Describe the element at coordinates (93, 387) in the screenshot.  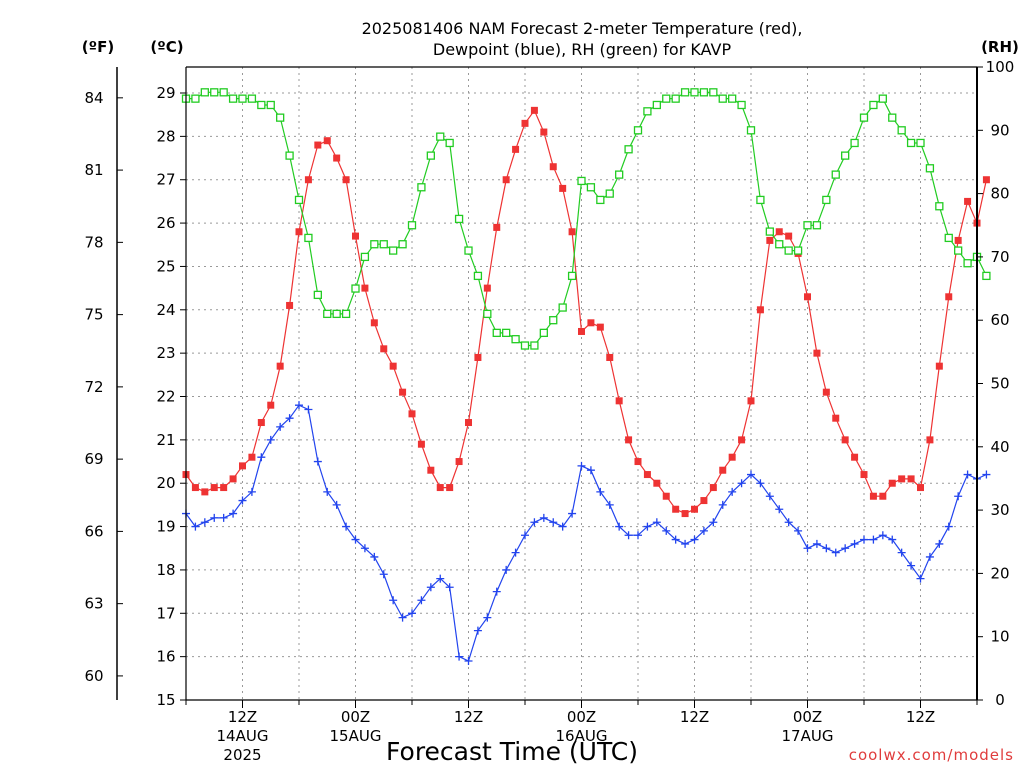
I see `fahrenheit-tick-label: 72` at that location.